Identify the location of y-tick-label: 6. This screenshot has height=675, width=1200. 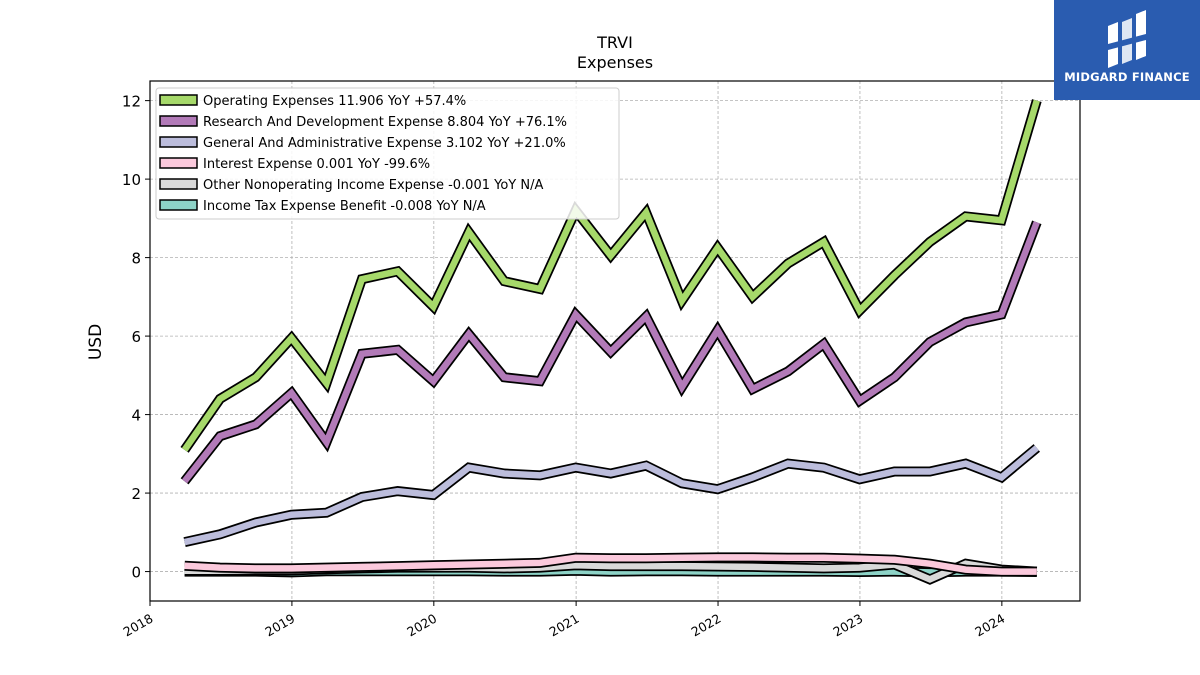
(136, 337).